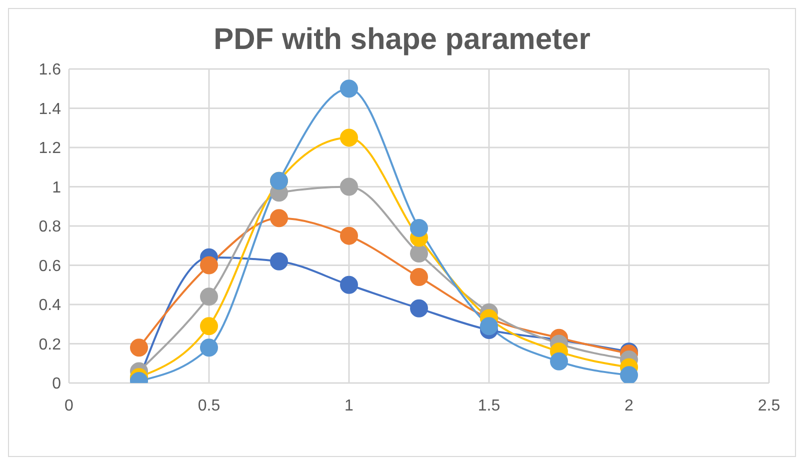 Image resolution: width=802 pixels, height=463 pixels. I want to click on y-tick-label: 0.8, so click(50, 227).